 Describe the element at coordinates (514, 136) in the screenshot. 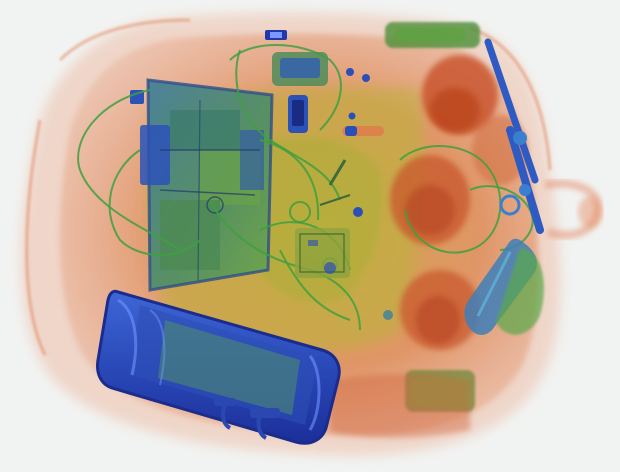

I see `metal-rod` at that location.